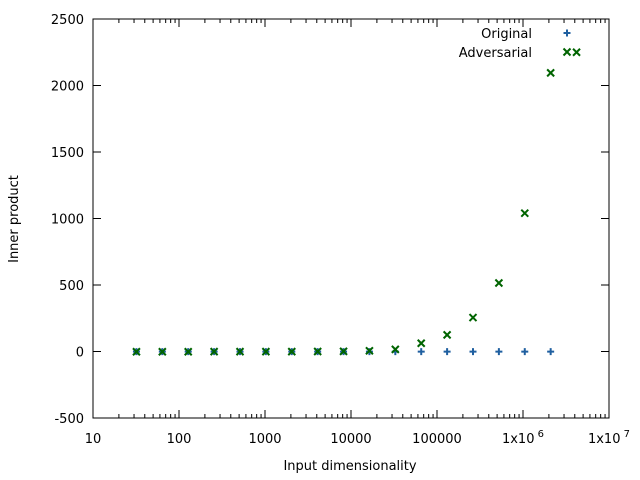 The height and width of the screenshot is (480, 640). I want to click on legend-label-adversarial: Adversarial, so click(495, 53).